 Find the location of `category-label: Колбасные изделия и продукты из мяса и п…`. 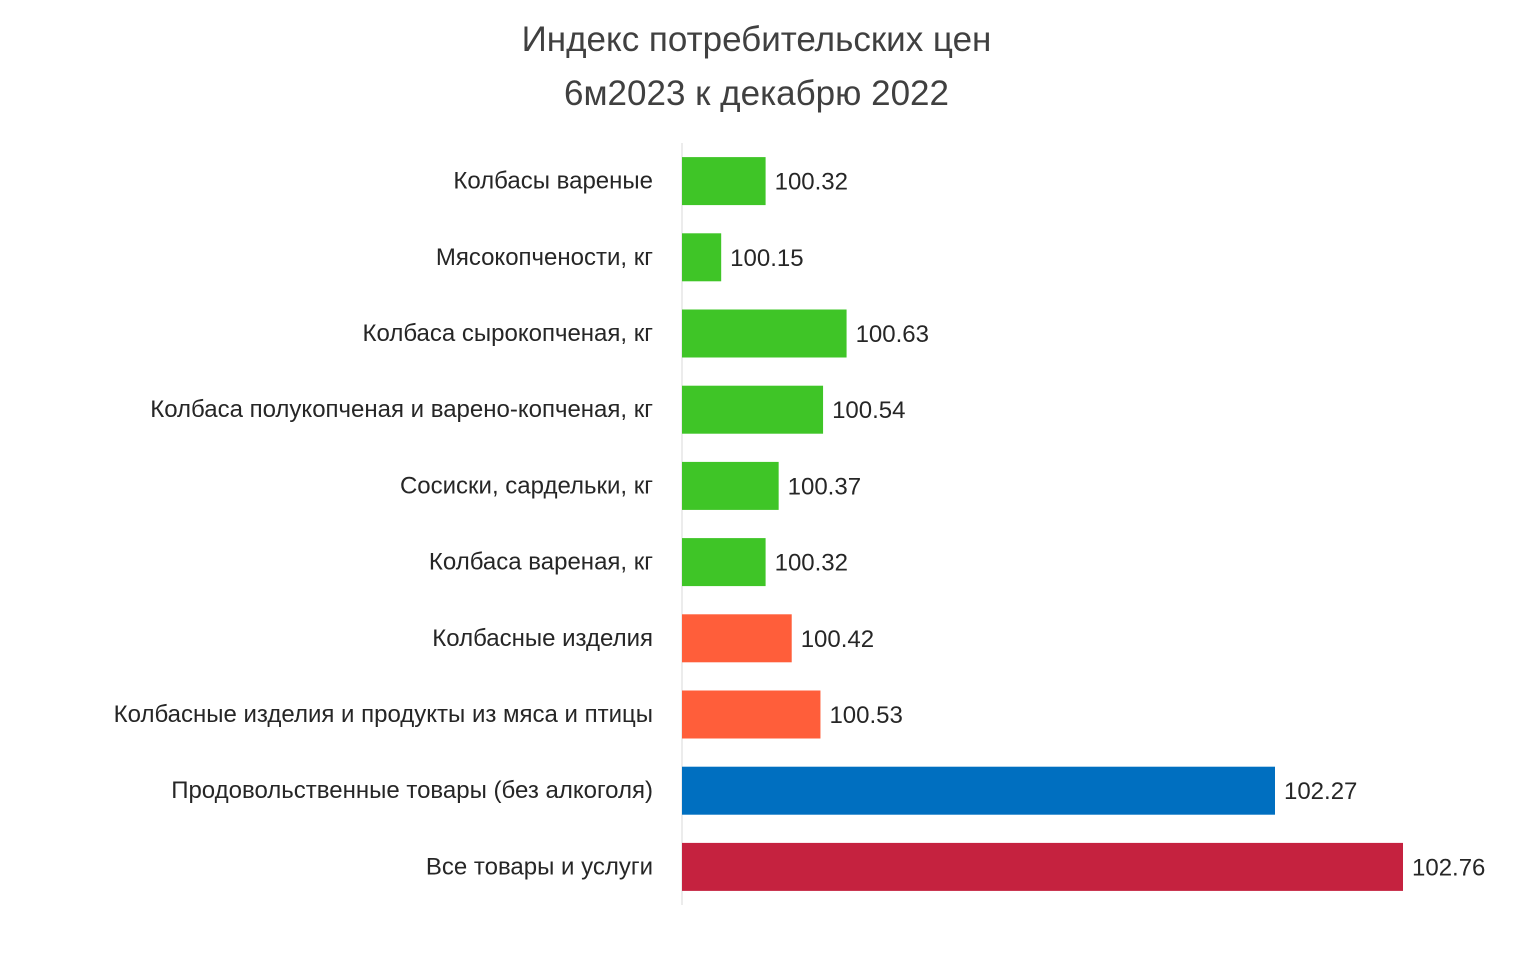

category-label: Колбасные изделия и продукты из мяса и п… is located at coordinates (383, 714).